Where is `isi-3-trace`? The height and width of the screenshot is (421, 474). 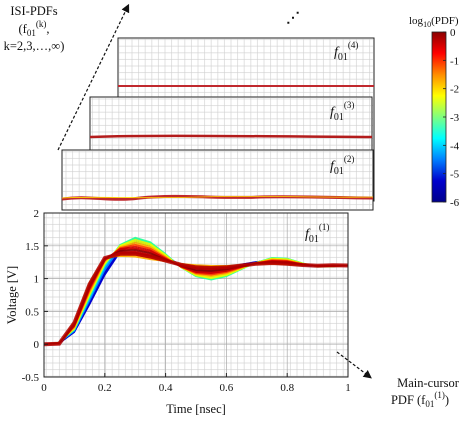 isi-3-trace is located at coordinates (231, 136).